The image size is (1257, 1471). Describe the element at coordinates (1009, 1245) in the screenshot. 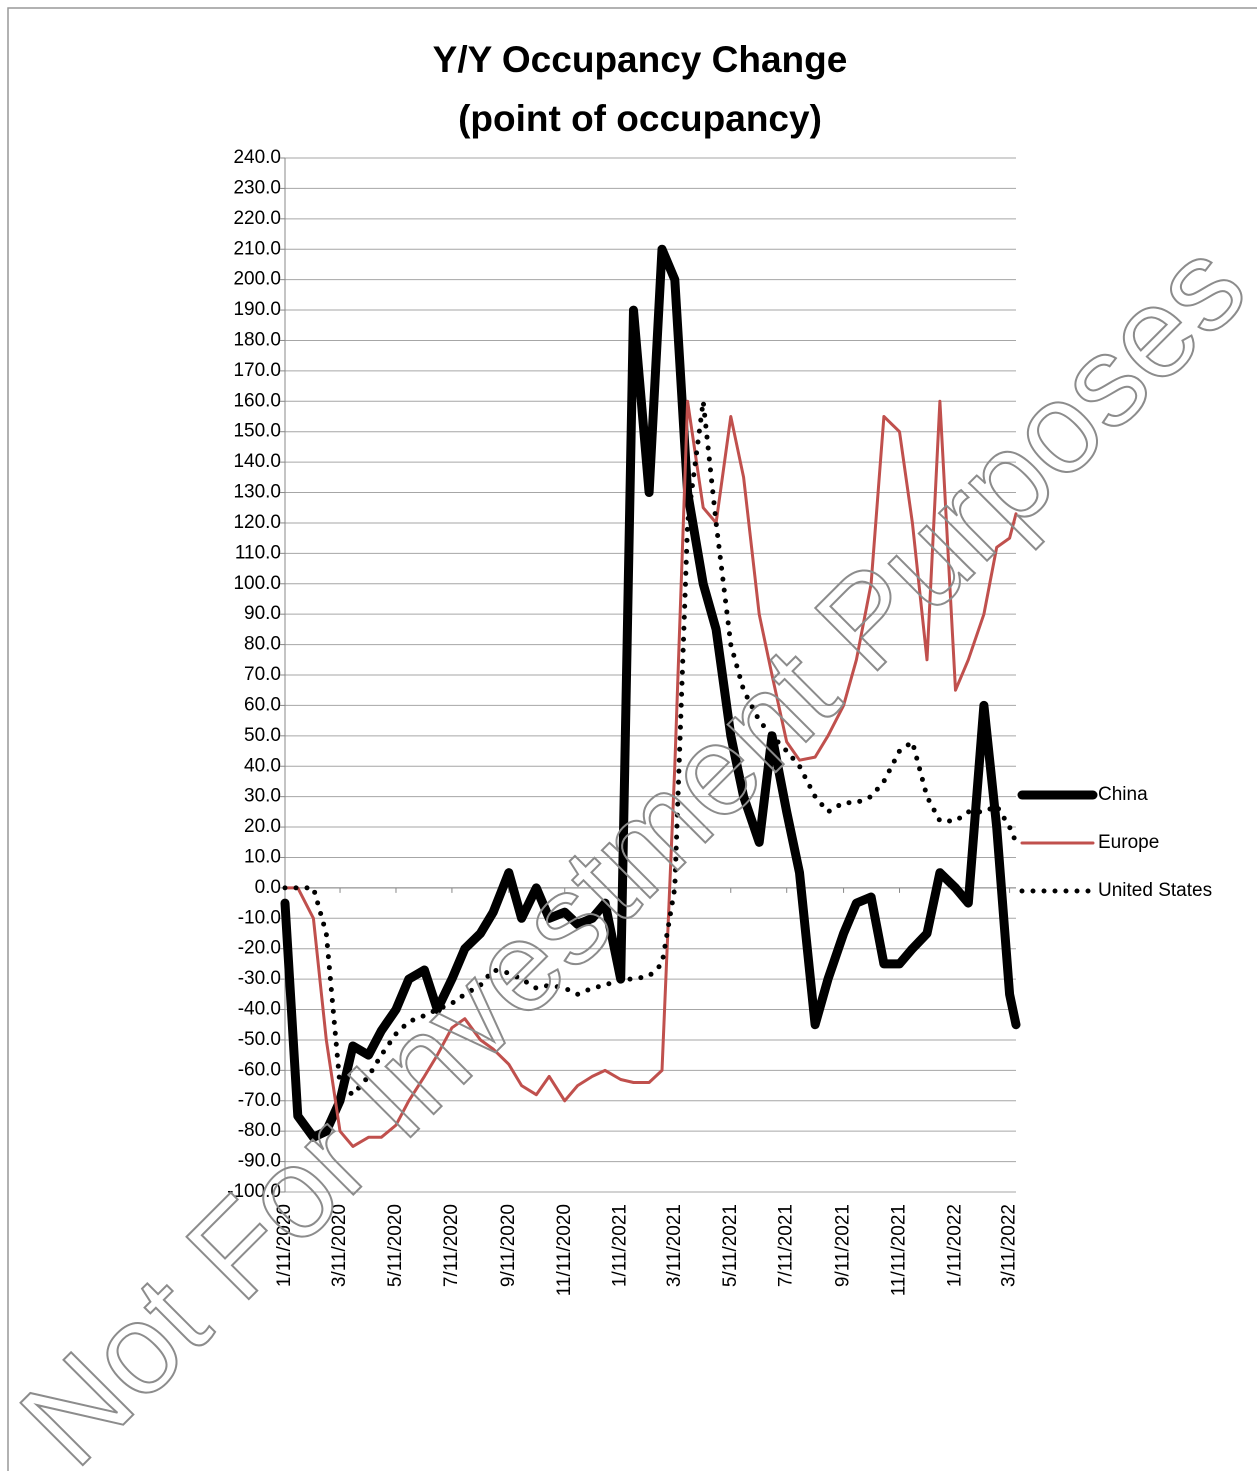

I see `x-tick-label: 3/11/2022` at that location.